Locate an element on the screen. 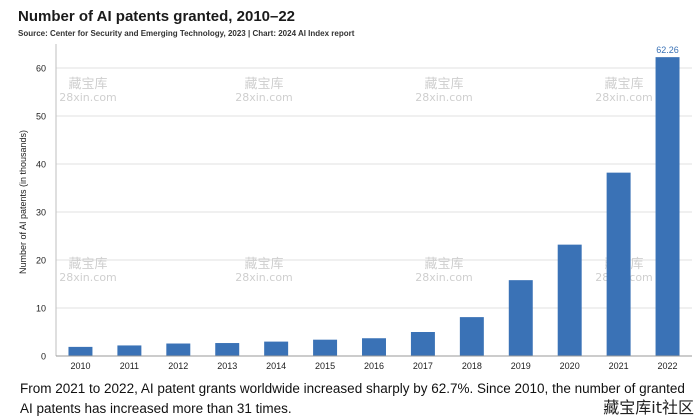 This screenshot has height=420, width=700. bar-2022 is located at coordinates (667, 206).